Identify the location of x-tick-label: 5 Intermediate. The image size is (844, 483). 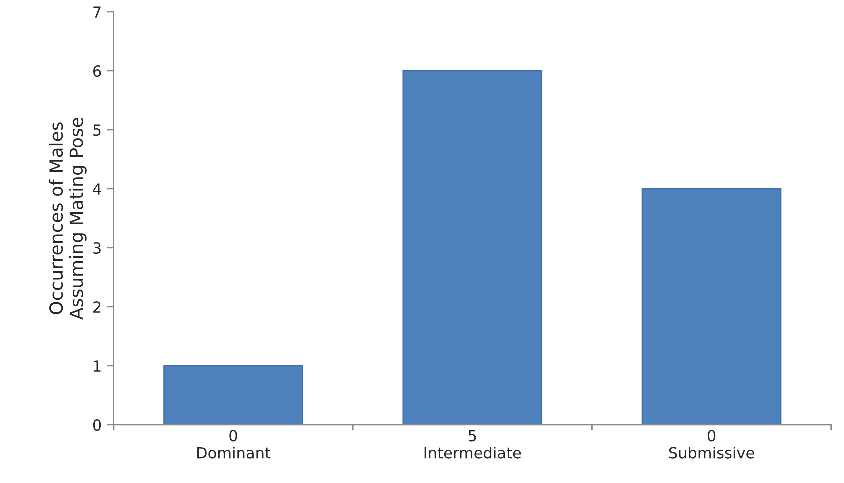
(473, 444).